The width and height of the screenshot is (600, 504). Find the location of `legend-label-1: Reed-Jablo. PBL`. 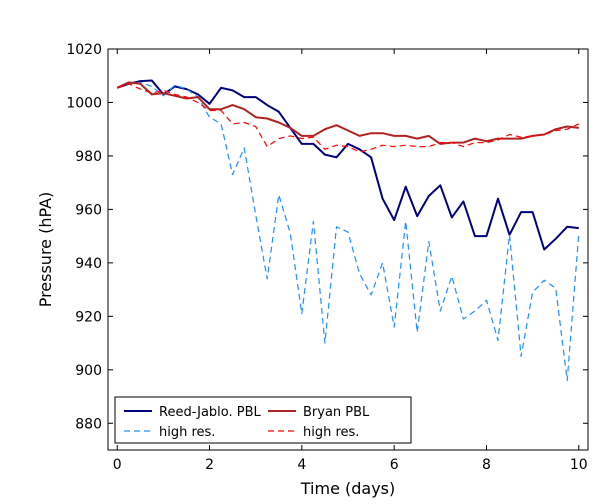

legend-label-1: Reed-Jablo. PBL is located at coordinates (210, 412).